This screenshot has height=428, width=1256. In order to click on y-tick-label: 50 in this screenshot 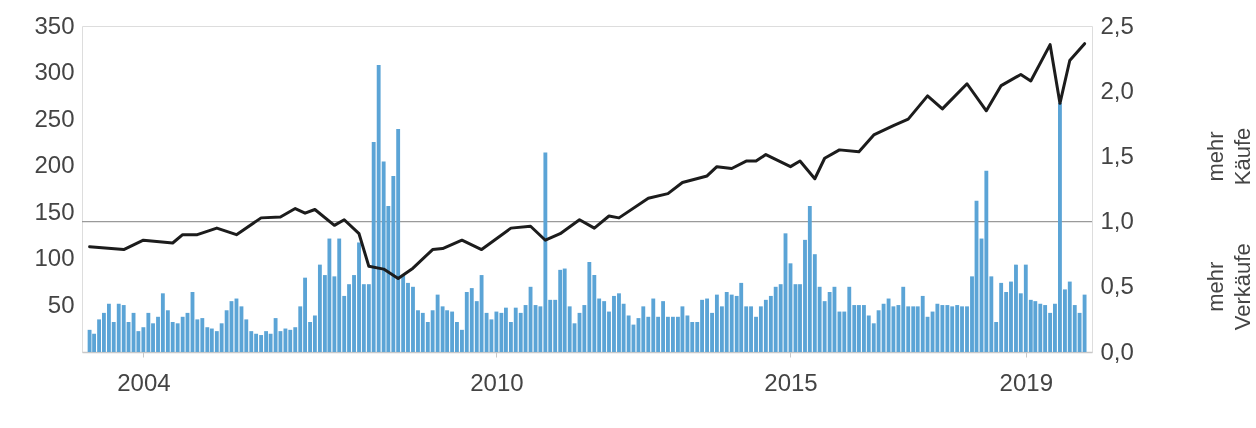, I will do `click(61, 304)`.